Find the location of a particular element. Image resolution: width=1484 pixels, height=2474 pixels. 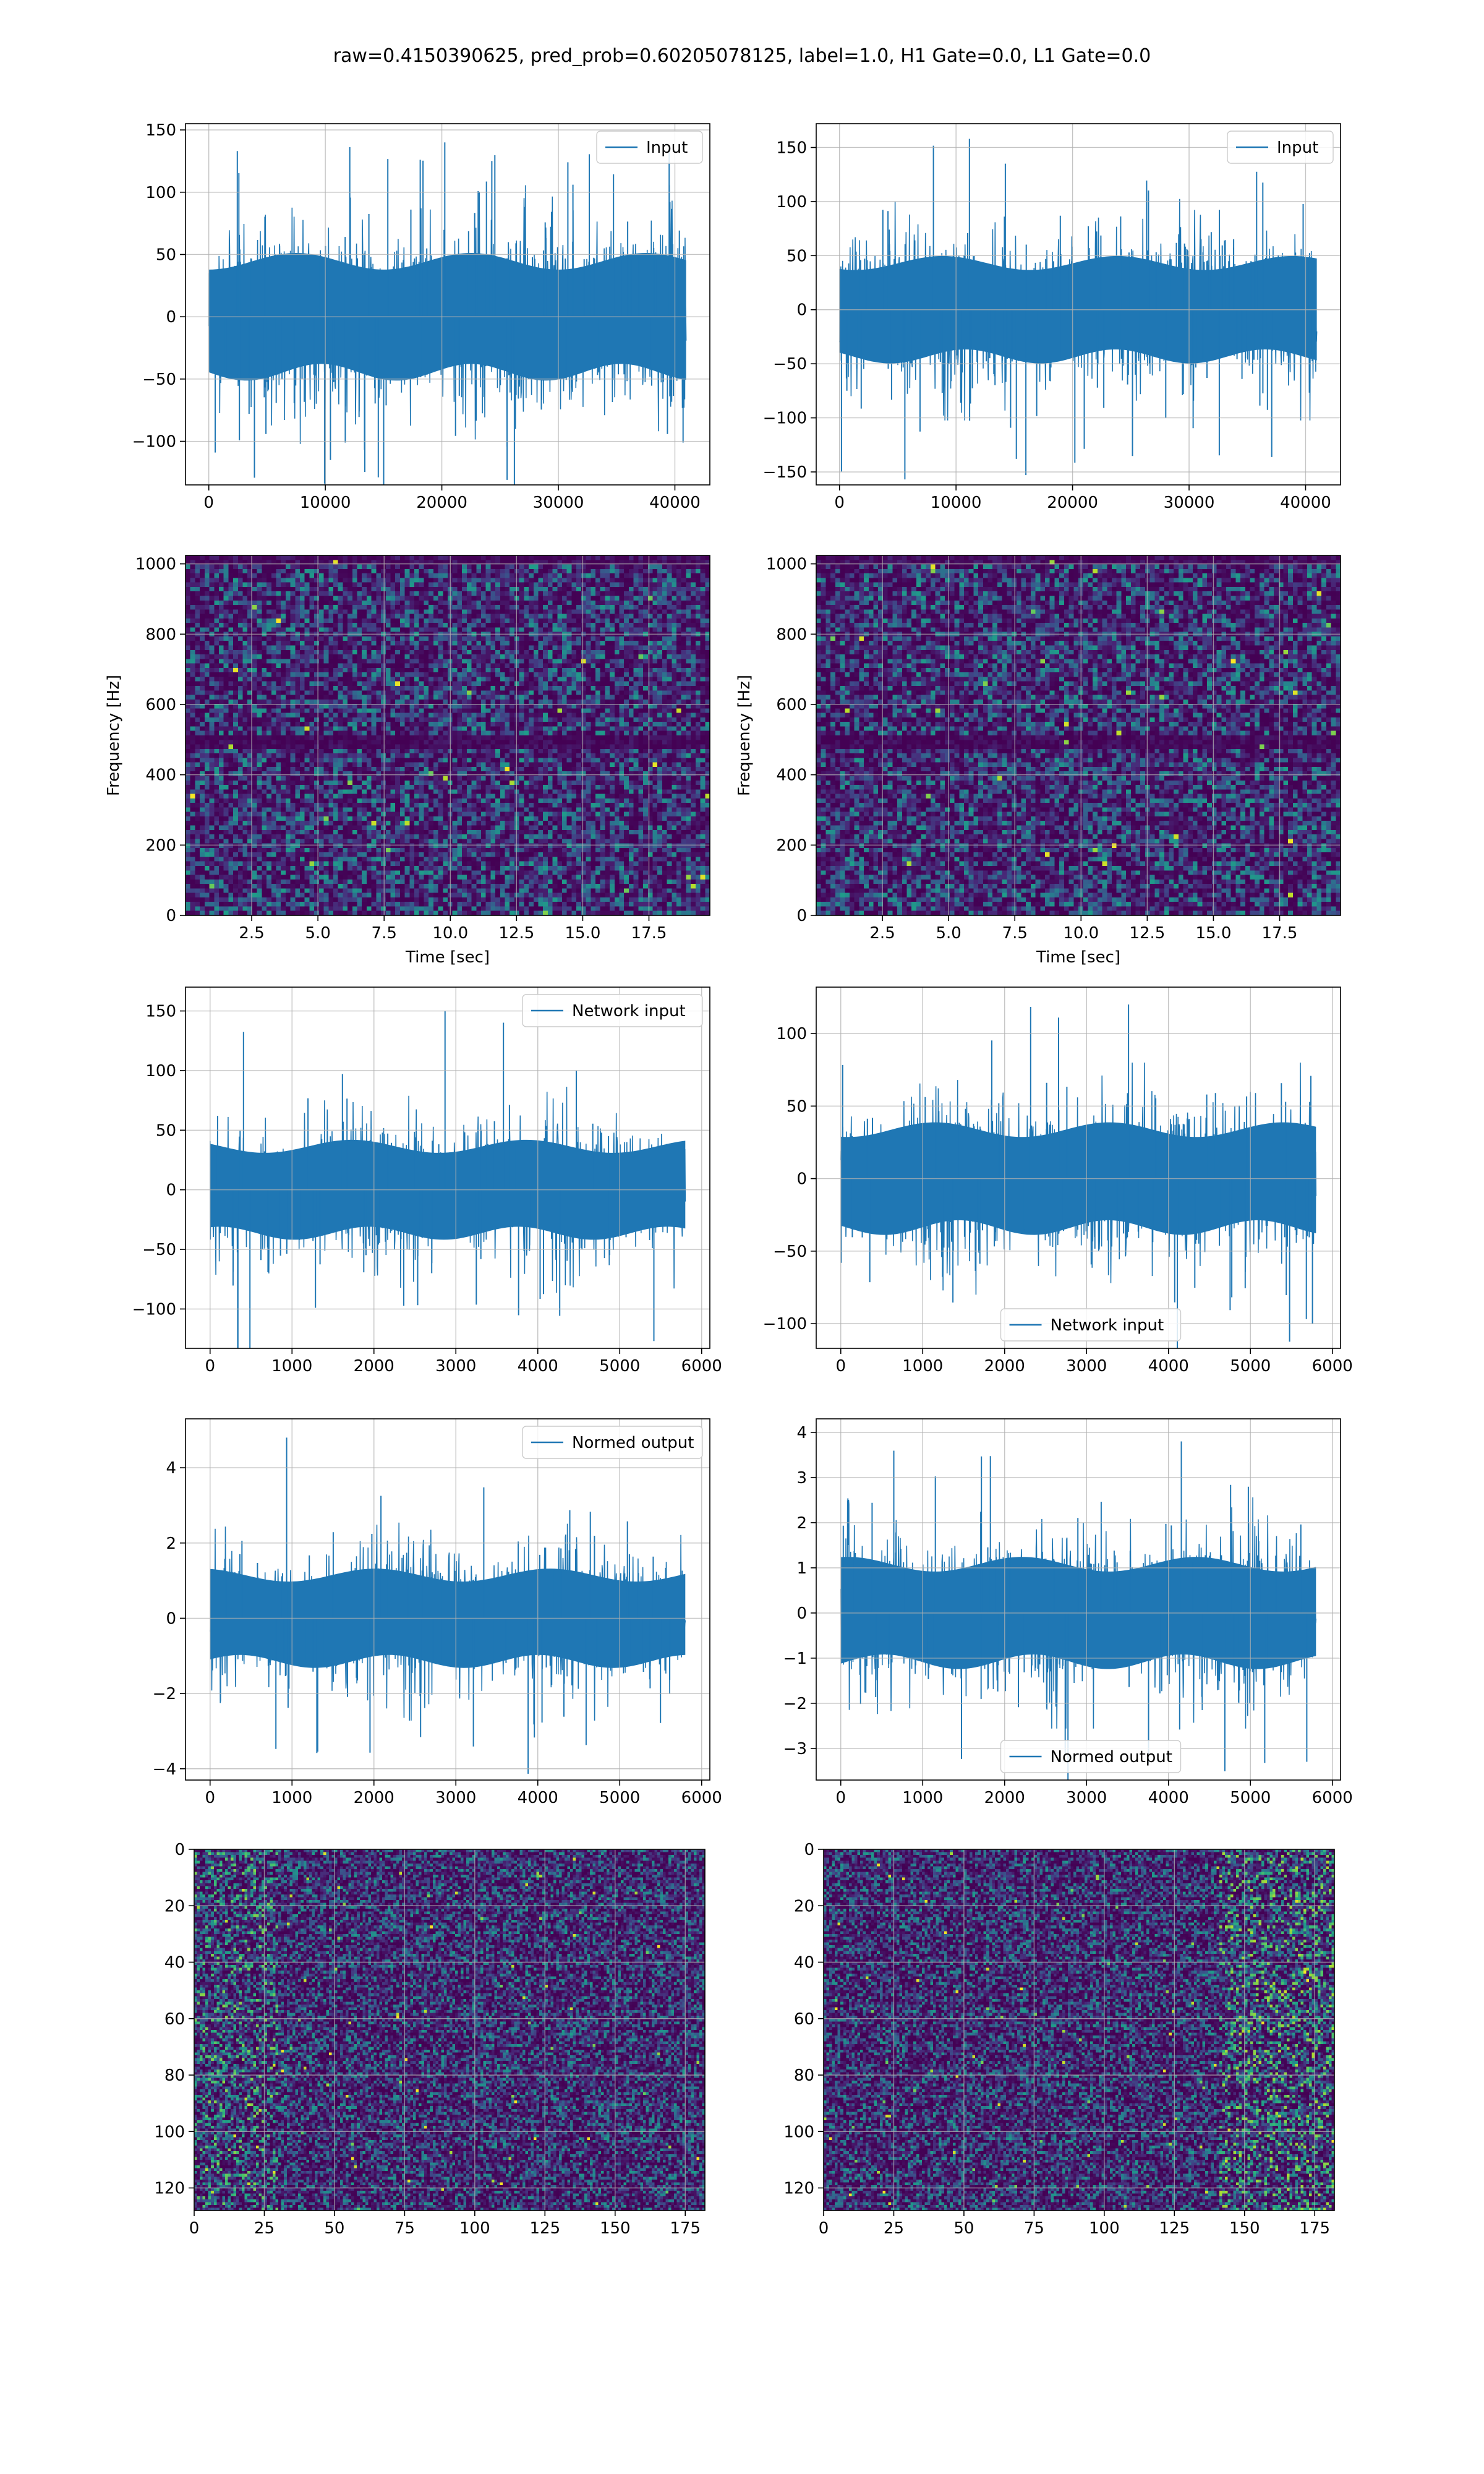

h1-network-image-panel: 0 25 50 75 100 125 150 175 0 20 40 60 80 100 120 is located at coordinates (430, 2040).